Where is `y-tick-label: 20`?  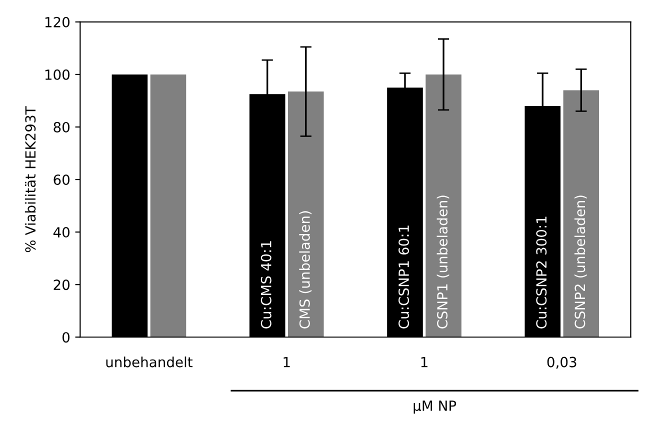 y-tick-label: 20 is located at coordinates (62, 285).